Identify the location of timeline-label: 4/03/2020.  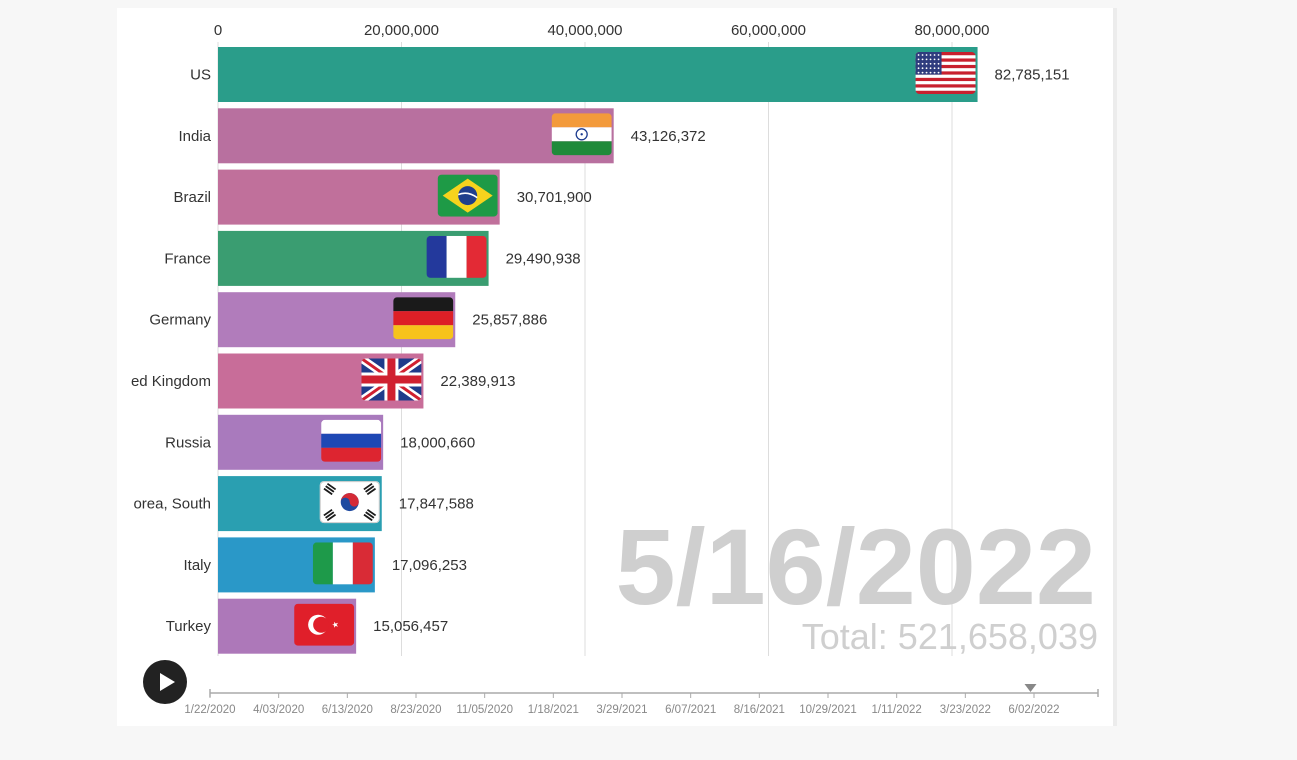
(278, 710).